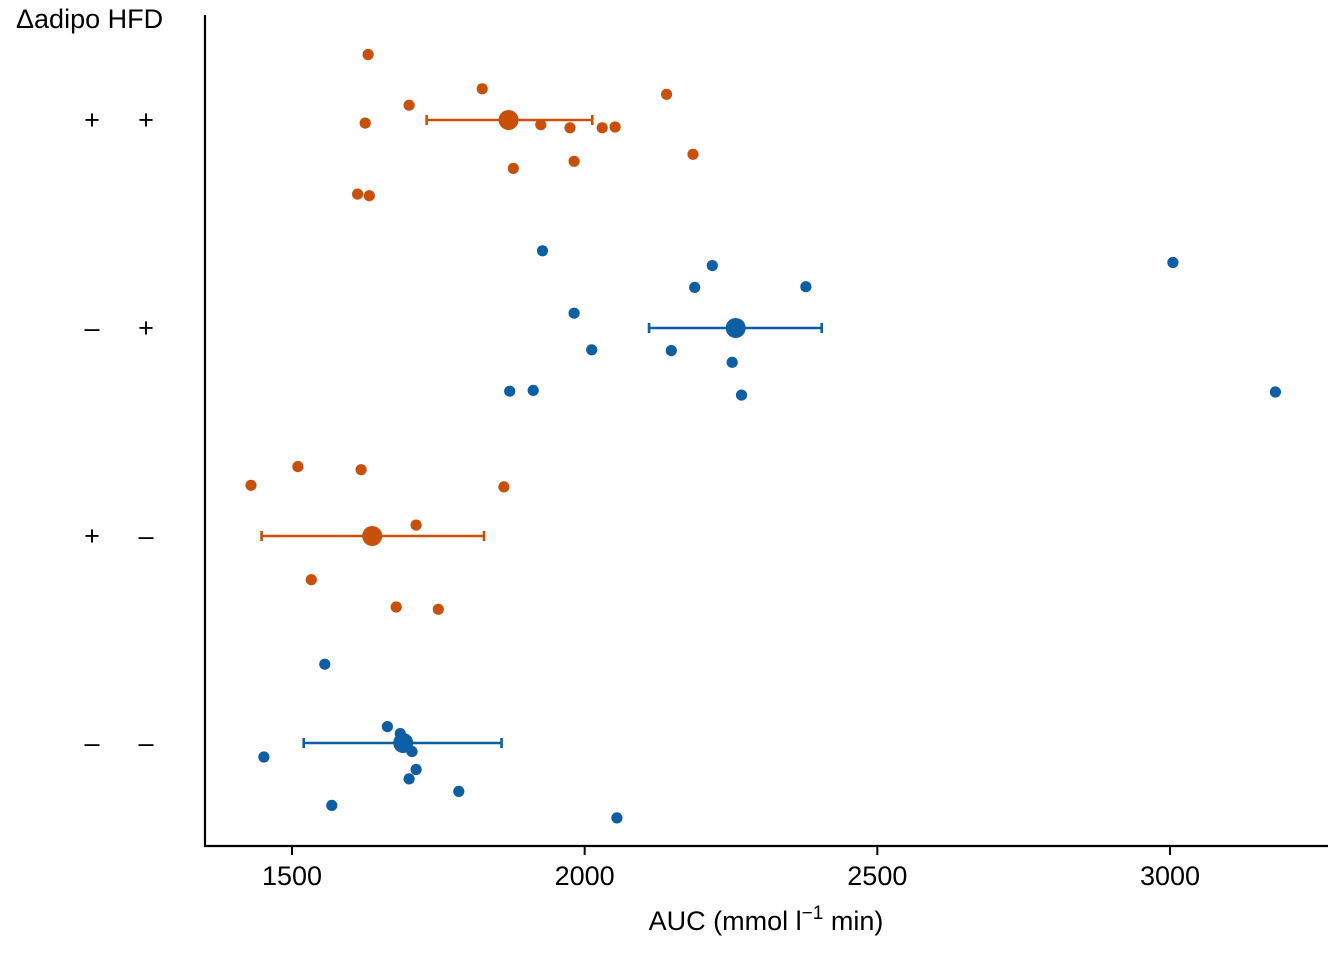 Image resolution: width=1344 pixels, height=960 pixels. Describe the element at coordinates (1170, 876) in the screenshot. I see `x-tick-label: 3000` at that location.